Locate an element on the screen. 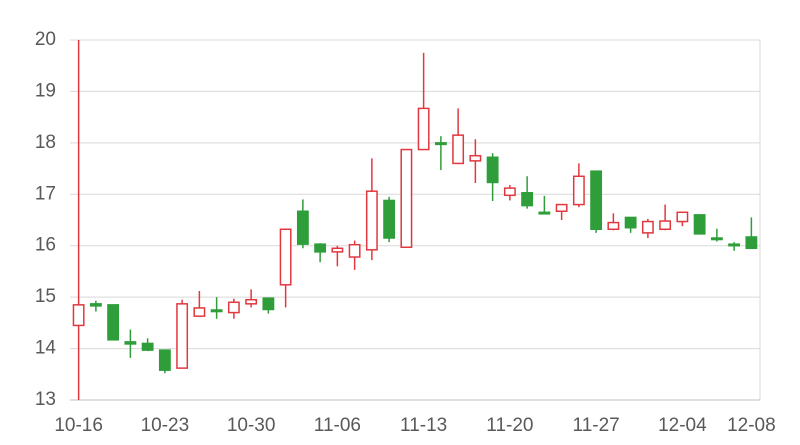 The image size is (800, 445). y-tick-label: 19 is located at coordinates (45, 90).